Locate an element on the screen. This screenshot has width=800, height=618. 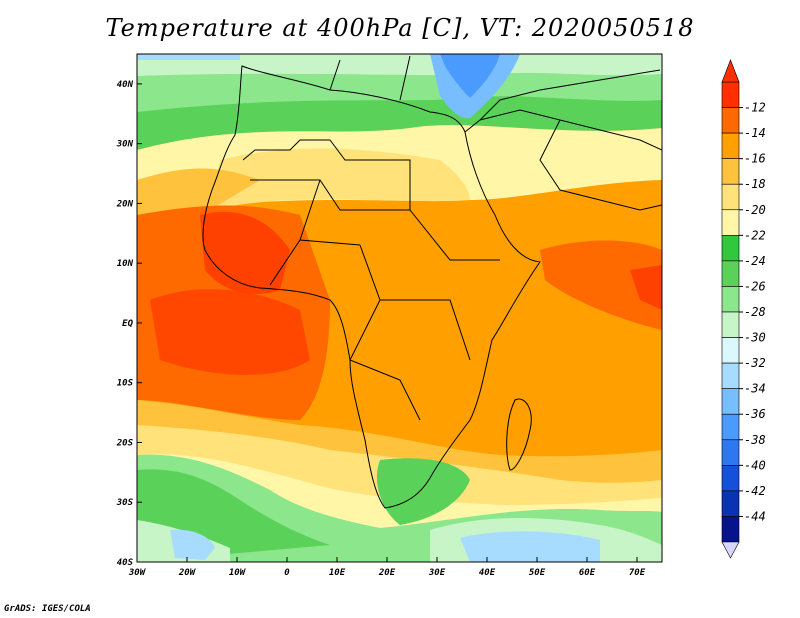
lat-label: 30S is located at coordinates (125, 503).